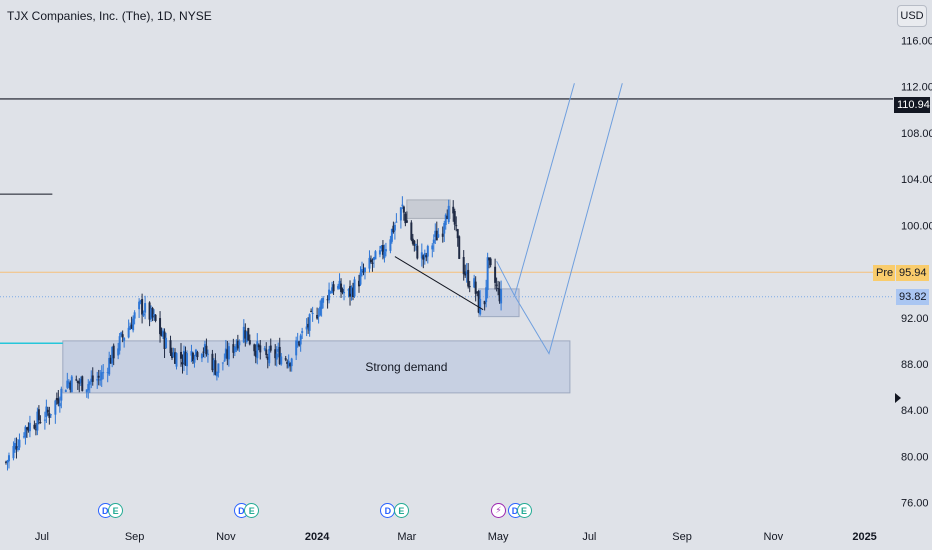 The height and width of the screenshot is (550, 932). What do you see at coordinates (864, 537) in the screenshot?
I see `time-tick-label: 2025` at bounding box center [864, 537].